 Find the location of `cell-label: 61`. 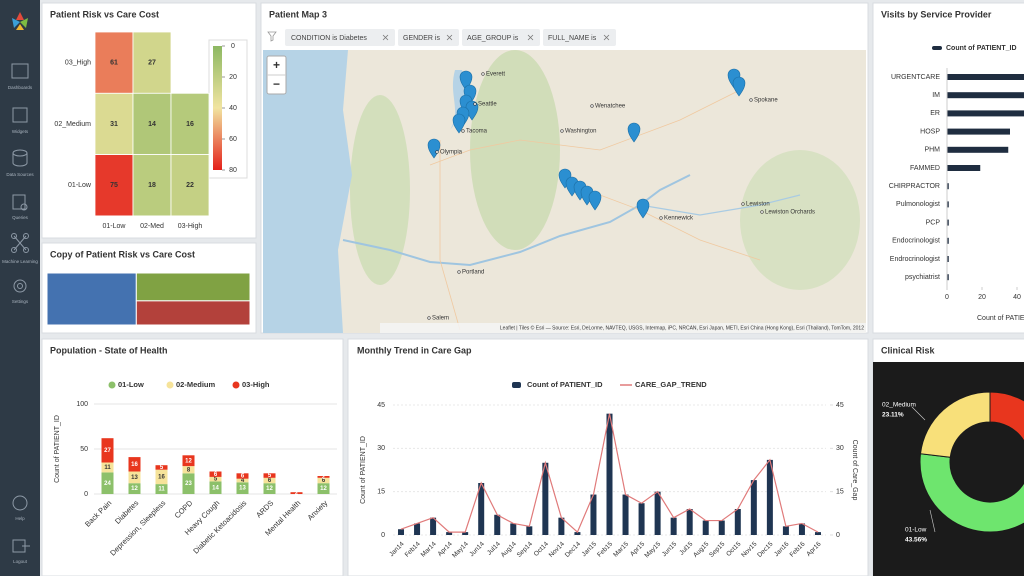

cell-label: 61 is located at coordinates (114, 62).